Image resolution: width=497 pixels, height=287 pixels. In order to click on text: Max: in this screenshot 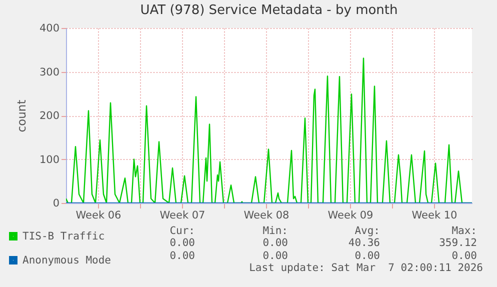, I will do `click(464, 231)`.